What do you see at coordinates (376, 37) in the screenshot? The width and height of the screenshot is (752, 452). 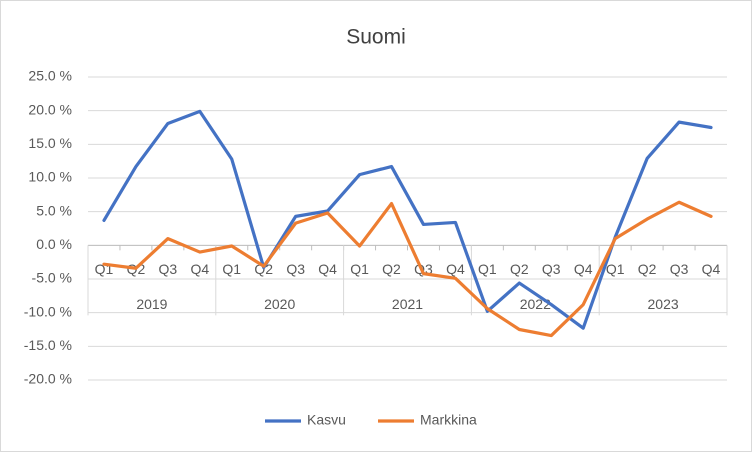 I see `chart-title: Suomi` at bounding box center [376, 37].